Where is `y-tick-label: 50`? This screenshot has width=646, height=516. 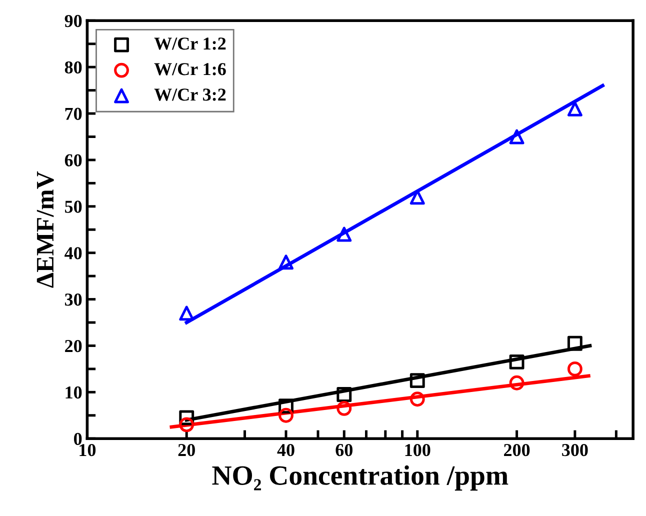 y-tick-label: 50 is located at coordinates (73, 206).